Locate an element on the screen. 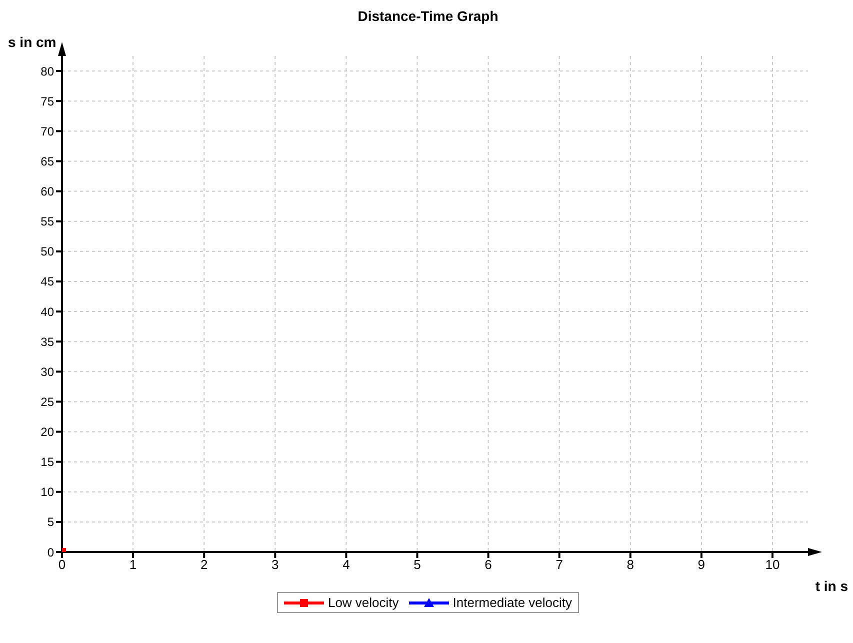 This screenshot has width=853, height=643. y-axis-title: s in cm is located at coordinates (32, 42).